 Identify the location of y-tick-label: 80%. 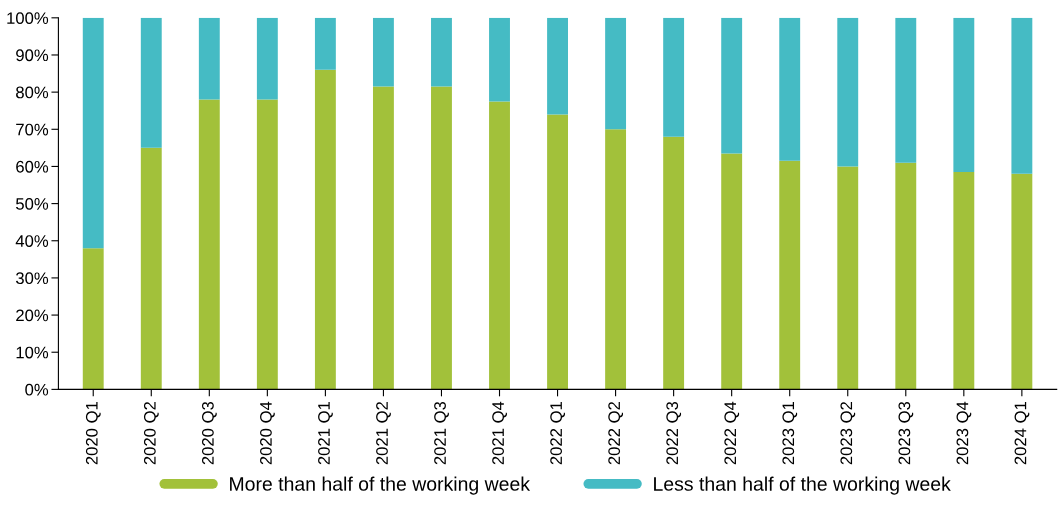
(32, 92).